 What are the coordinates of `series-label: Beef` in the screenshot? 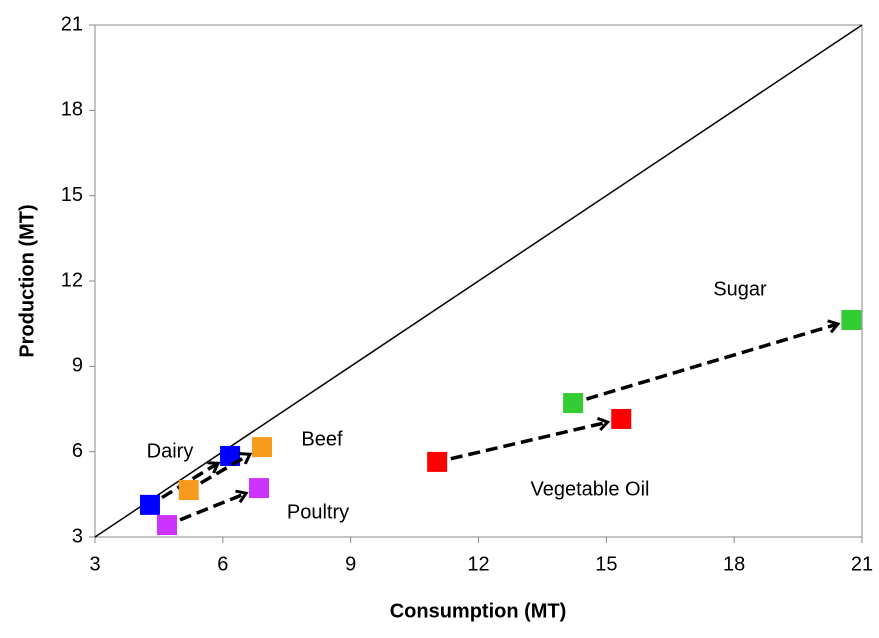 It's located at (322, 439).